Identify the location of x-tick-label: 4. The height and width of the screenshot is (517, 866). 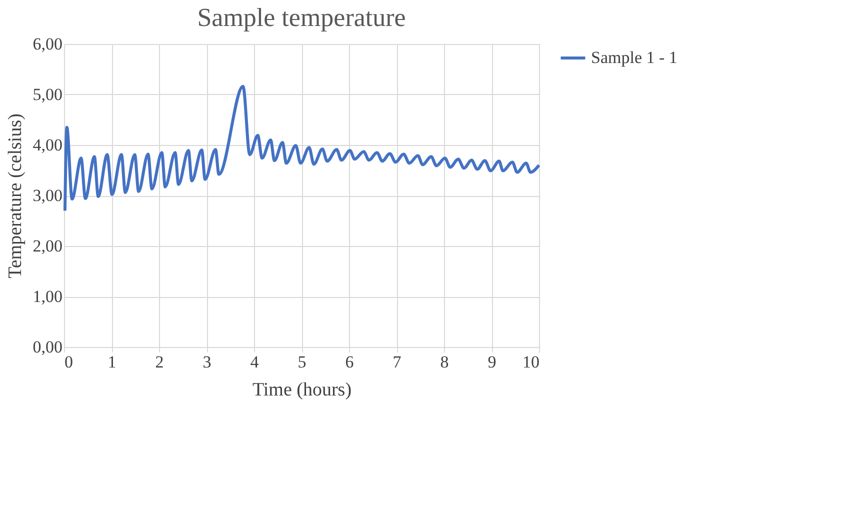
(255, 362).